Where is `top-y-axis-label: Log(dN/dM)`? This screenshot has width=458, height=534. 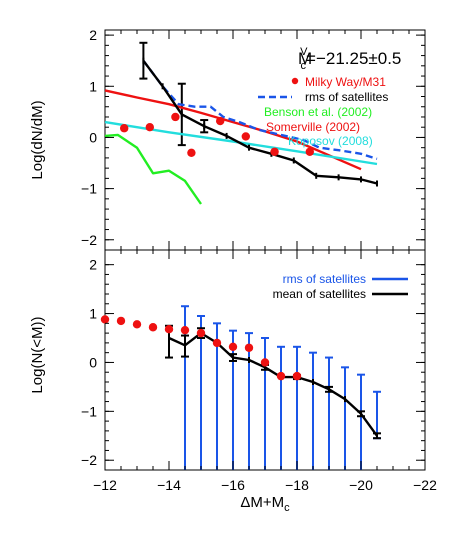 top-y-axis-label: Log(dN/dM) is located at coordinates (37, 139).